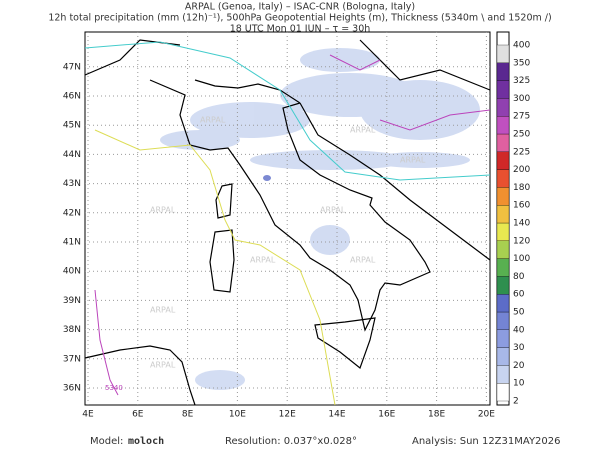  I want to click on lon-label: 4E, so click(88, 415).